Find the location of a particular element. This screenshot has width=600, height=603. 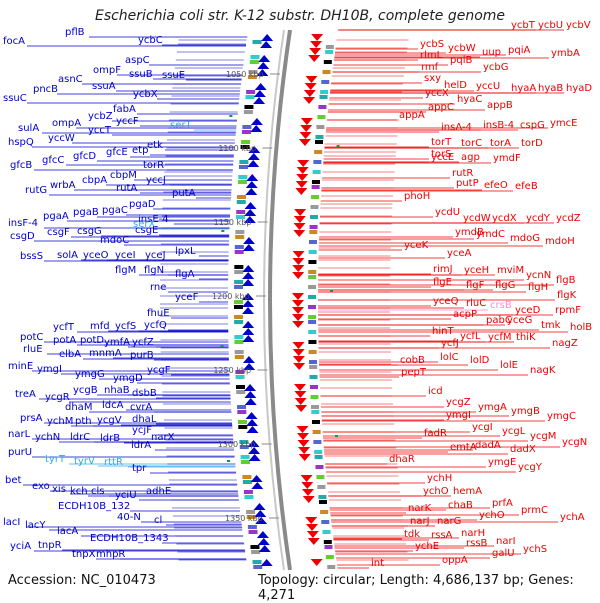

reverse-gene-label: pabC is located at coordinates (499, 320).